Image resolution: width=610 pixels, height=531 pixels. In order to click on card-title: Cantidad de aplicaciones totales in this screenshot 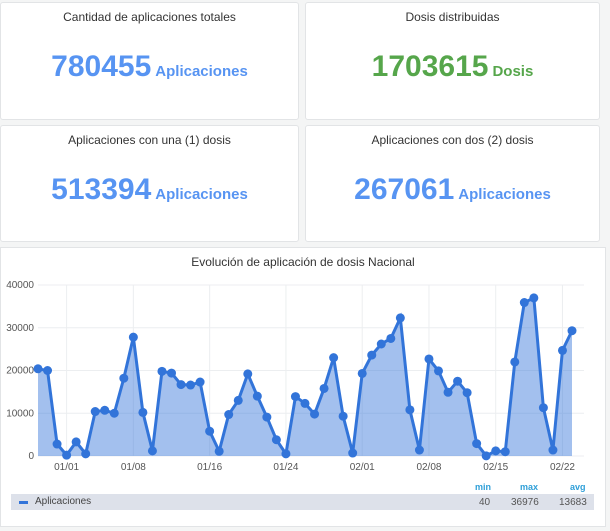, I will do `click(149, 17)`.